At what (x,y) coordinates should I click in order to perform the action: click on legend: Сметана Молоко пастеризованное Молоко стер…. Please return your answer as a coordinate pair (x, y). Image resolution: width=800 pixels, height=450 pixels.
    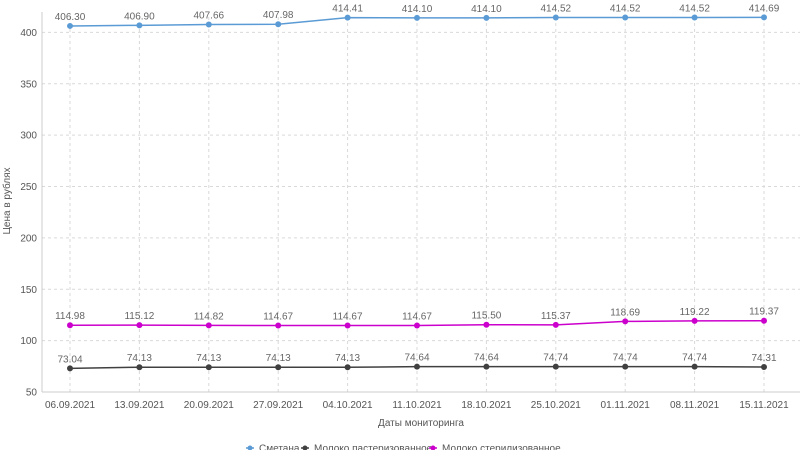
    Looking at the image, I should click on (403, 447).